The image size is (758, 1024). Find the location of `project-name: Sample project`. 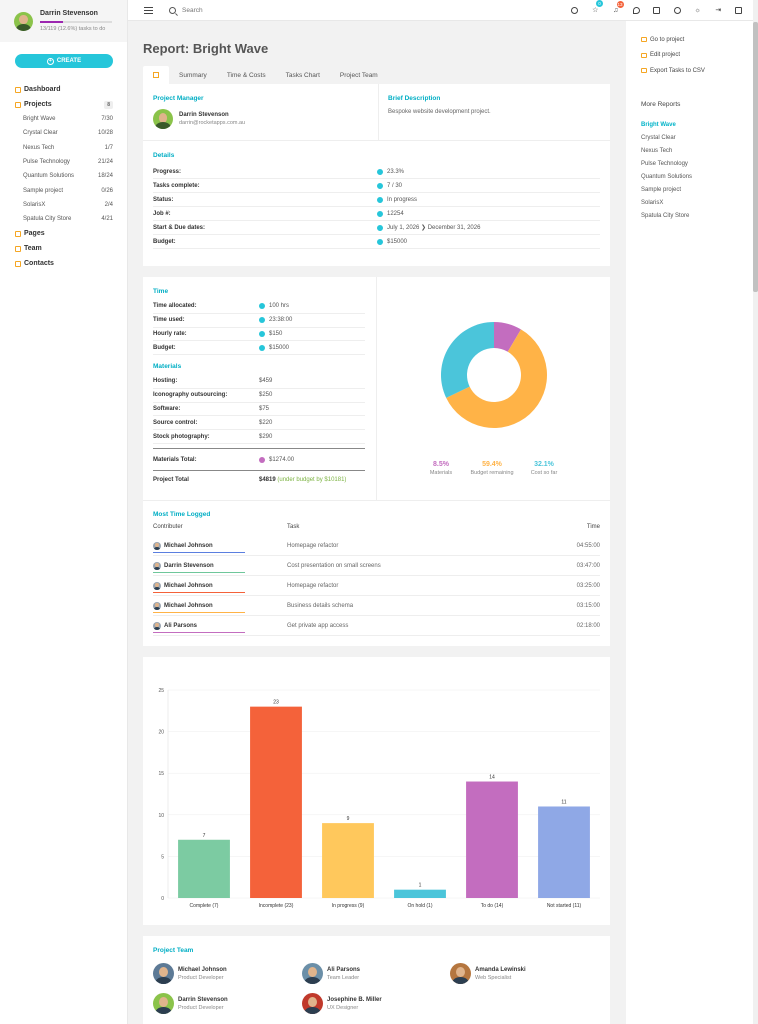

project-name: Sample project is located at coordinates (43, 190).